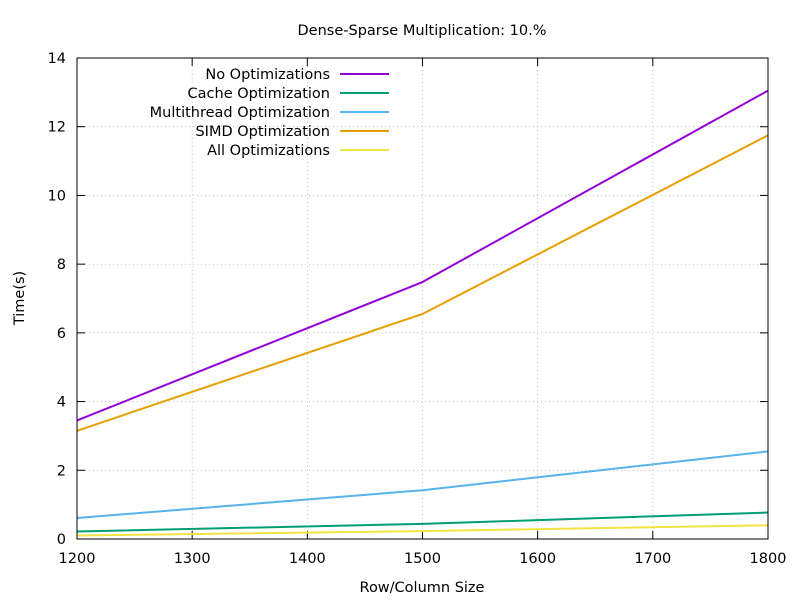 This screenshot has width=800, height=600. What do you see at coordinates (422, 485) in the screenshot?
I see `series-line-multithread-optimization` at bounding box center [422, 485].